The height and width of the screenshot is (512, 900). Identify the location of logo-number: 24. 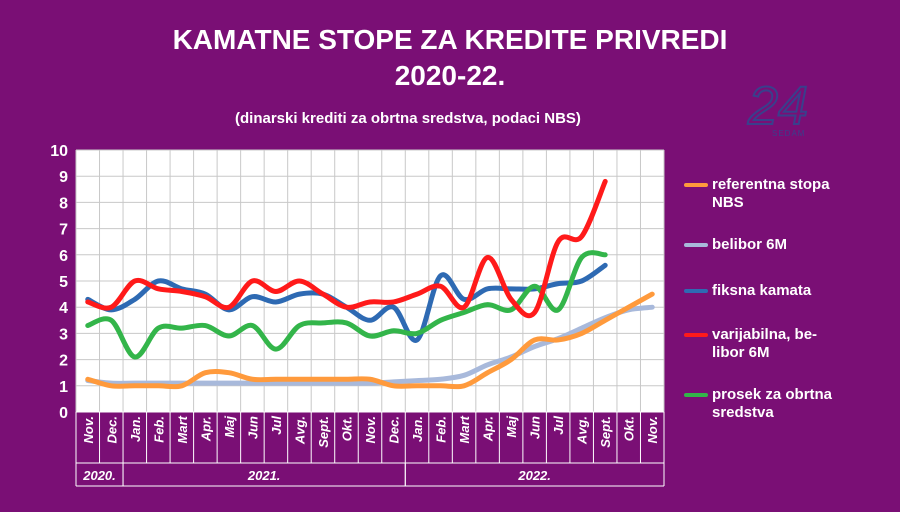
(777, 107).